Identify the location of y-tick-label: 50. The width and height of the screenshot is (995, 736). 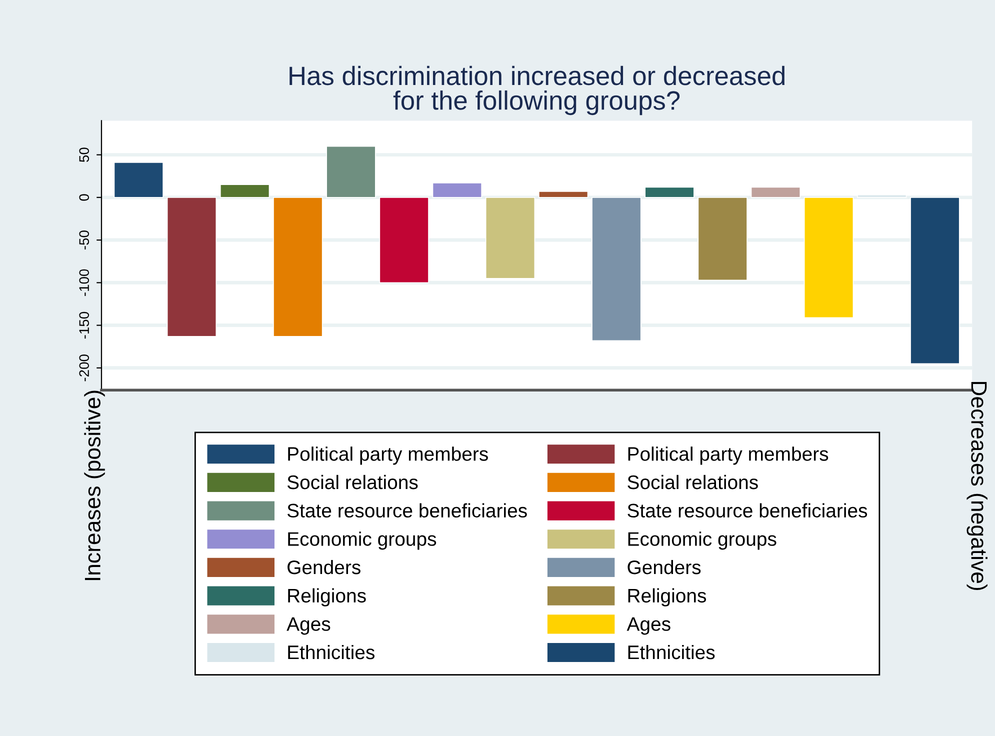
(84, 155).